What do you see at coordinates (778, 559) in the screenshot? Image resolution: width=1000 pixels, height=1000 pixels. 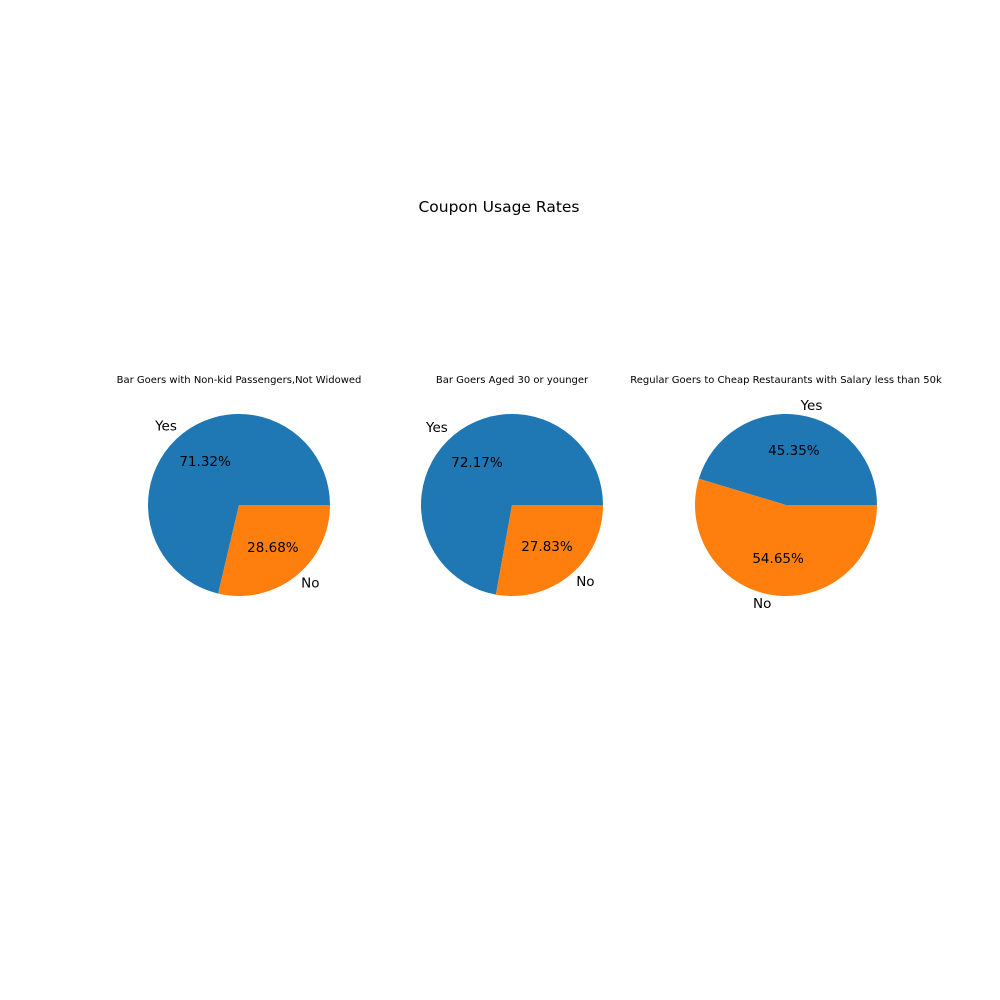 I see `pie-percent-label: 54.65%` at bounding box center [778, 559].